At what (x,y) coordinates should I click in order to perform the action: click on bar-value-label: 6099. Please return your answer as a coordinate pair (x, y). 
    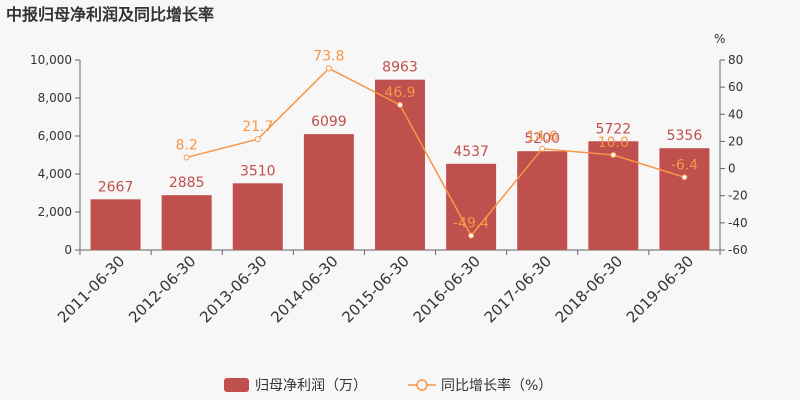
    Looking at the image, I should click on (329, 122).